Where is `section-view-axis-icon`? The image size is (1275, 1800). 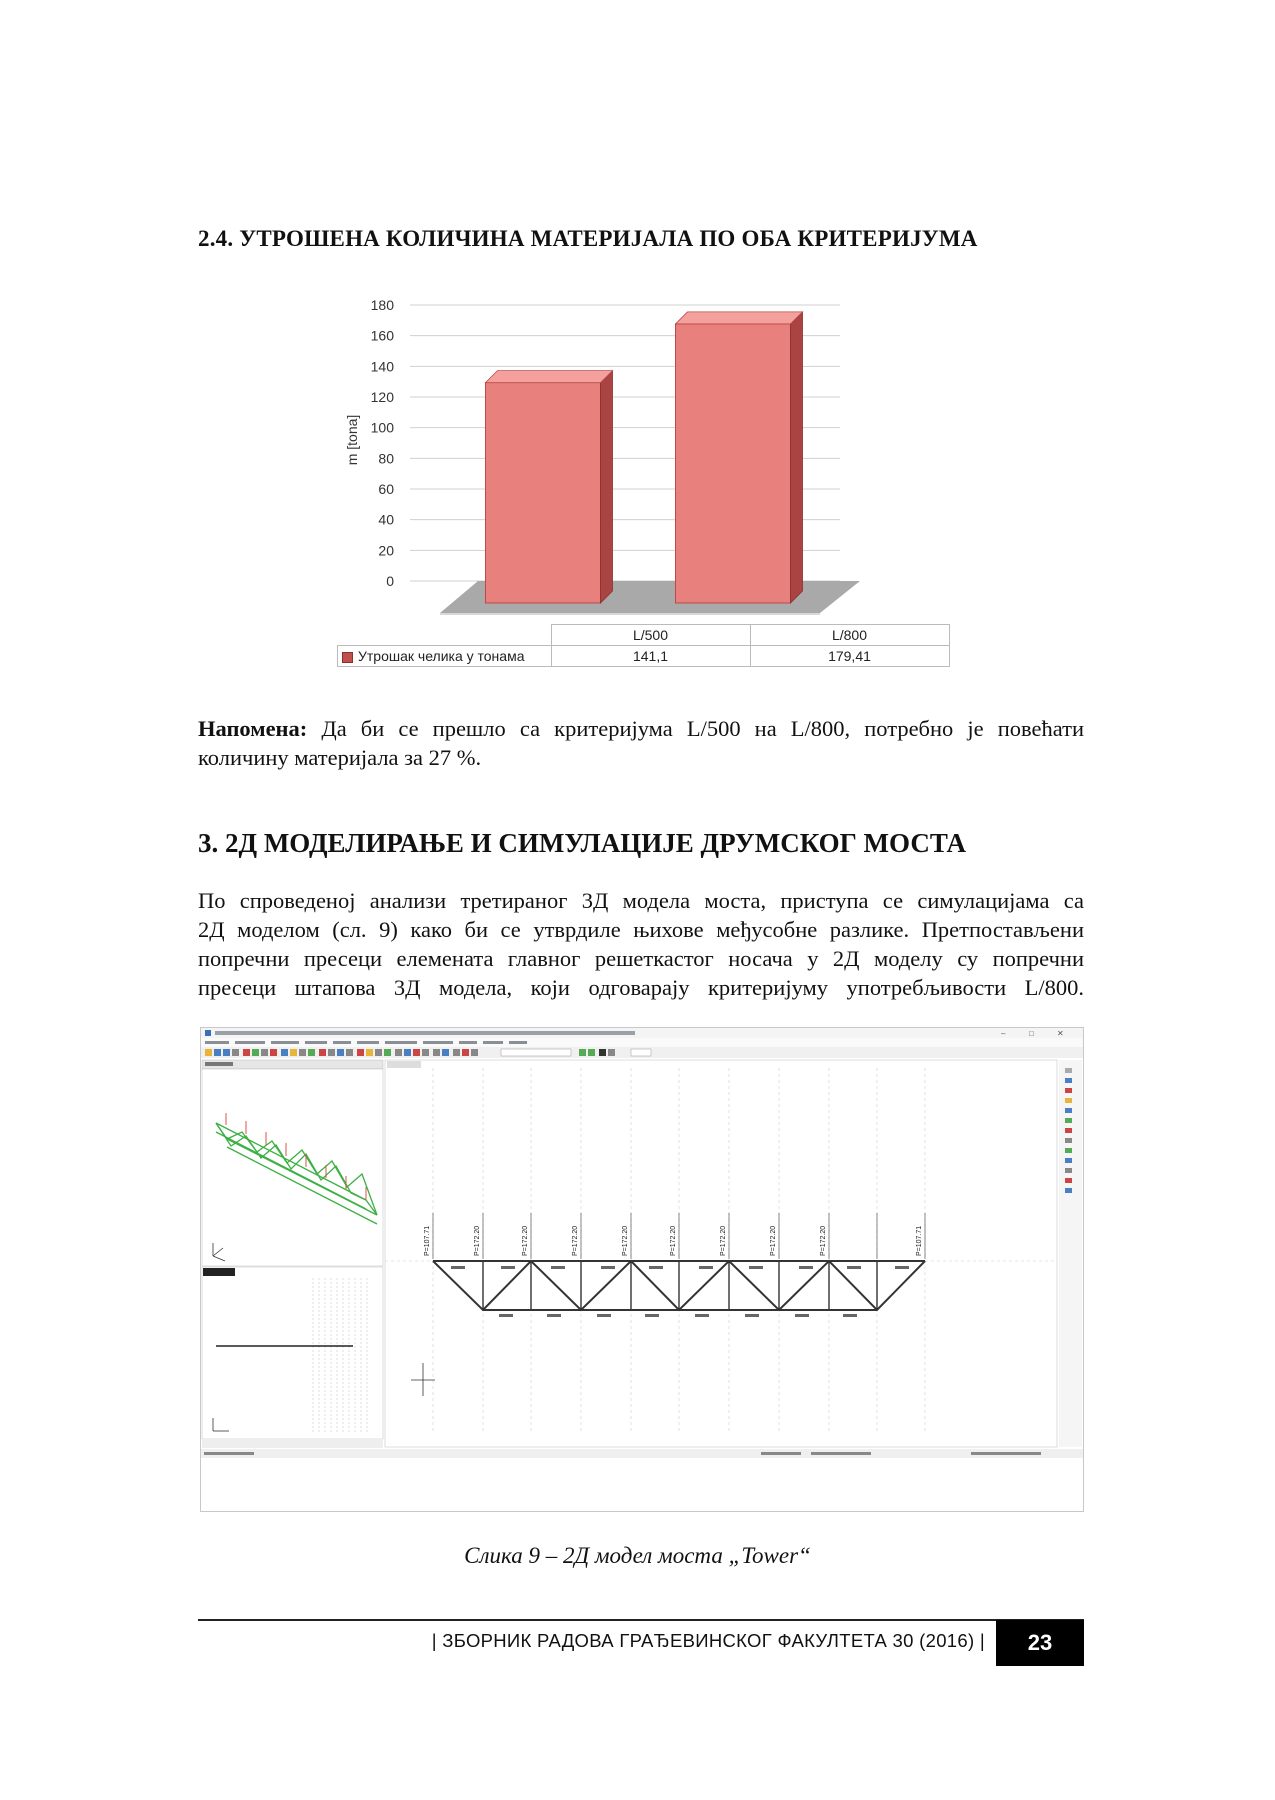
section-view-axis-icon is located at coordinates (220, 1425).